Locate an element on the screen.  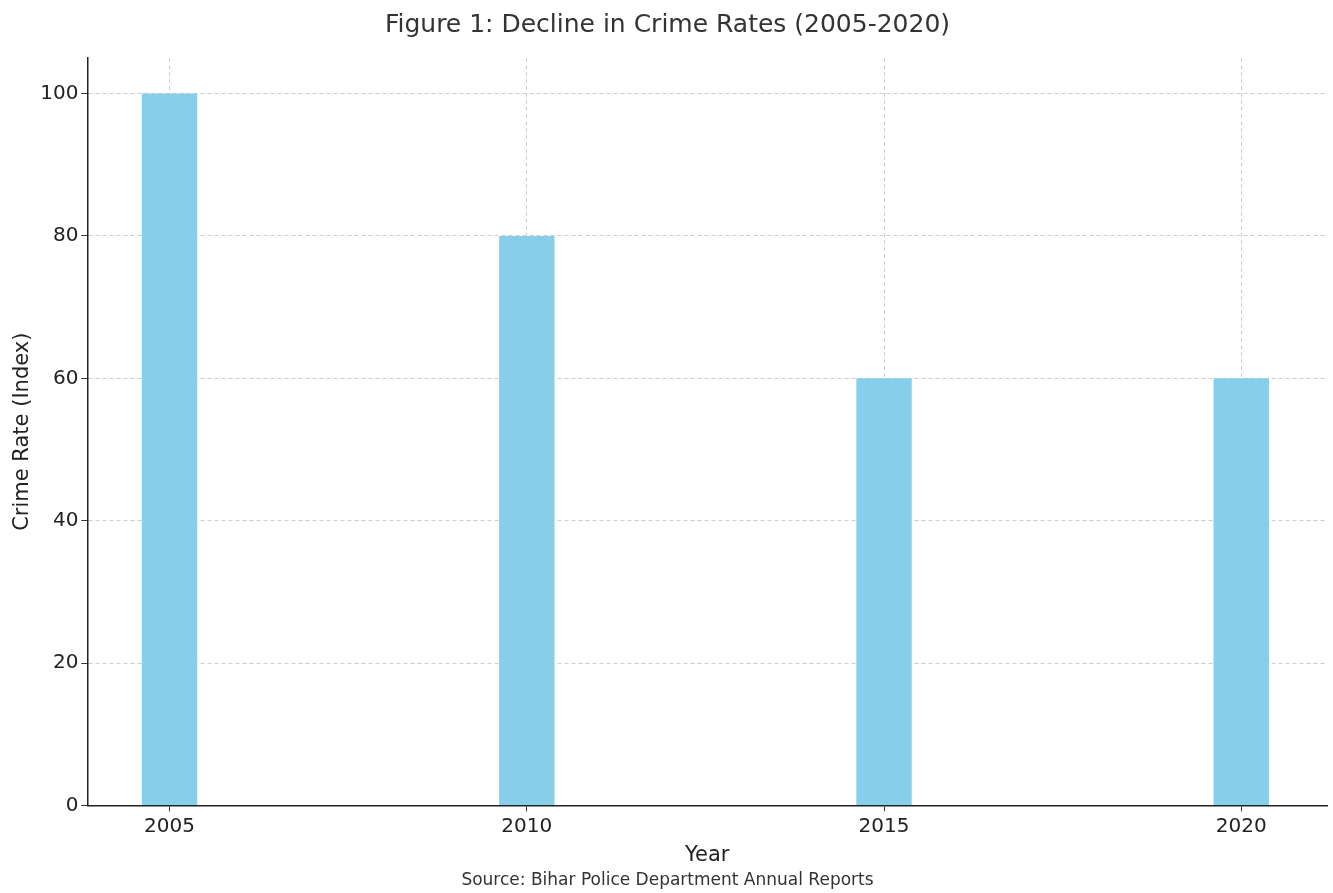
y-tick-label: 60 is located at coordinates (65, 376).